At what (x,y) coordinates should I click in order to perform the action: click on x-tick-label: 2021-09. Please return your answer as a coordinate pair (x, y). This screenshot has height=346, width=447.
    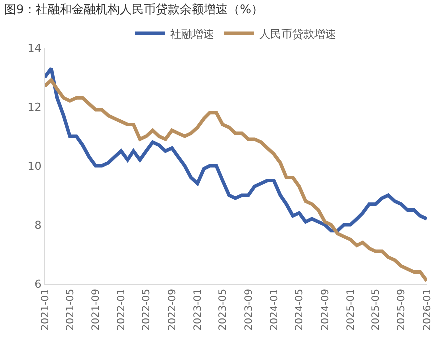
    Looking at the image, I should click on (96, 310).